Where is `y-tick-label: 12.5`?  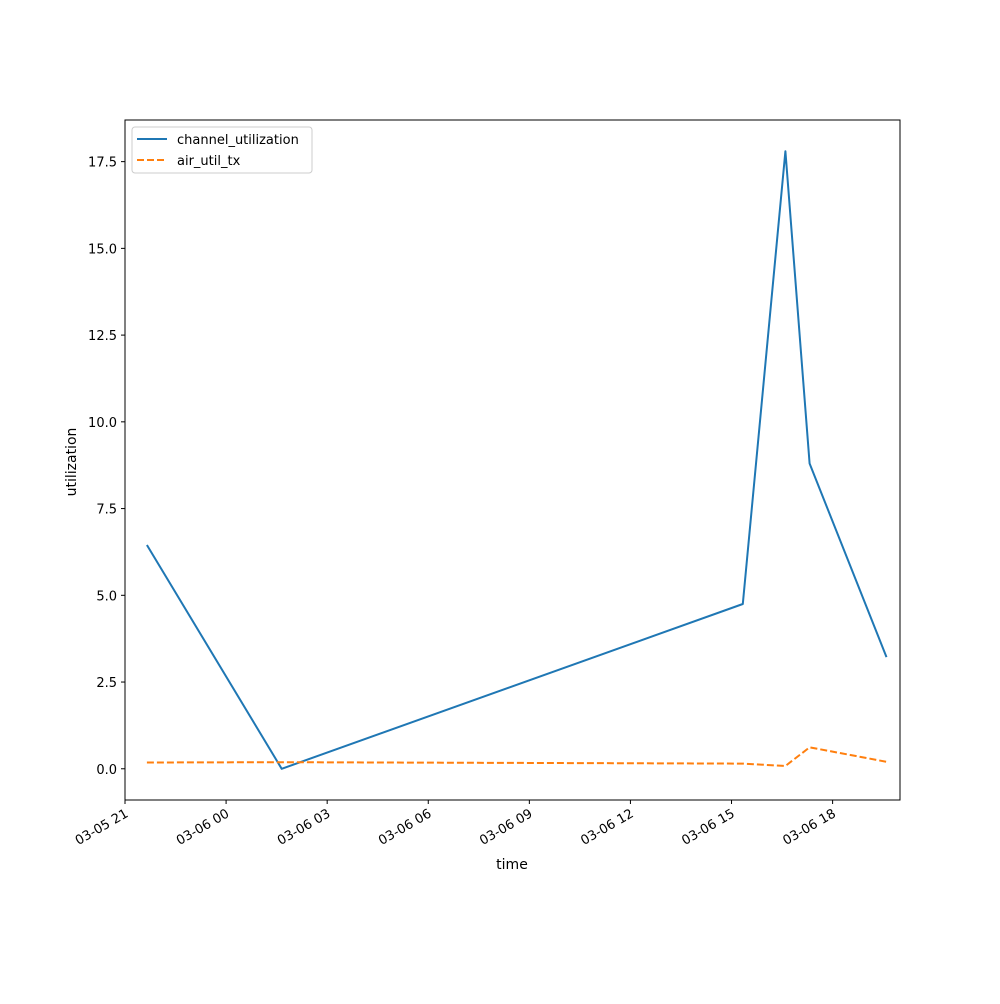
y-tick-label: 12.5 is located at coordinates (102, 336).